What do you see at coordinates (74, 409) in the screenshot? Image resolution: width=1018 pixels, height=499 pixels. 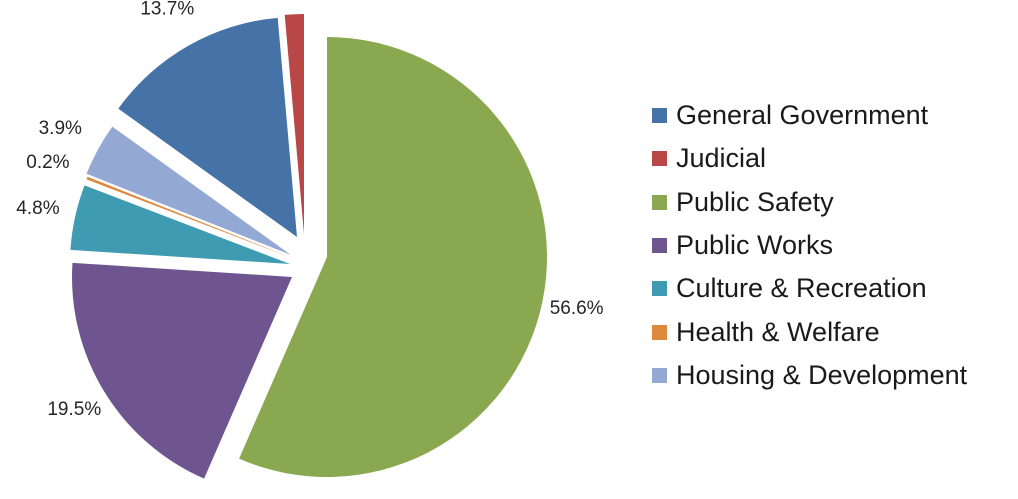 I see `data-label-public-works: 19.5%` at bounding box center [74, 409].